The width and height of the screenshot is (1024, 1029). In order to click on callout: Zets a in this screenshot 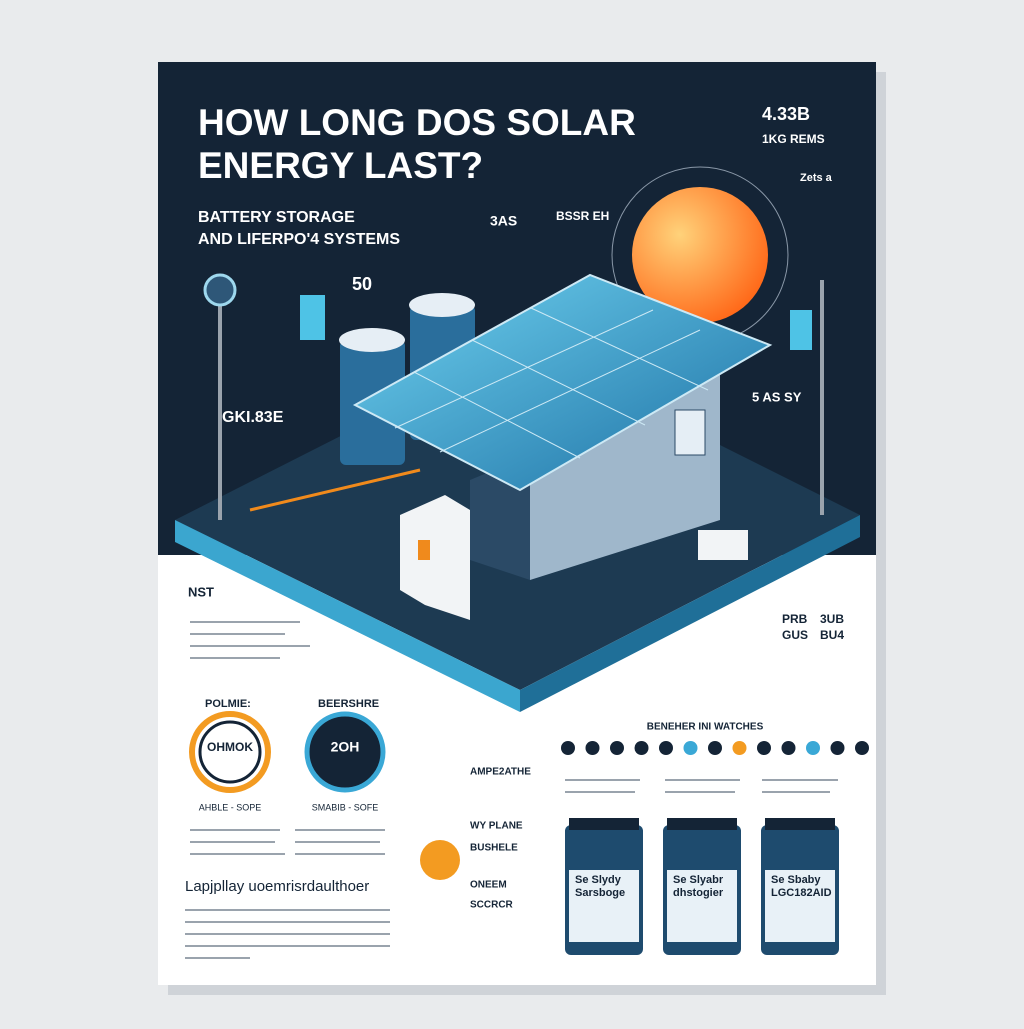, I will do `click(816, 178)`.